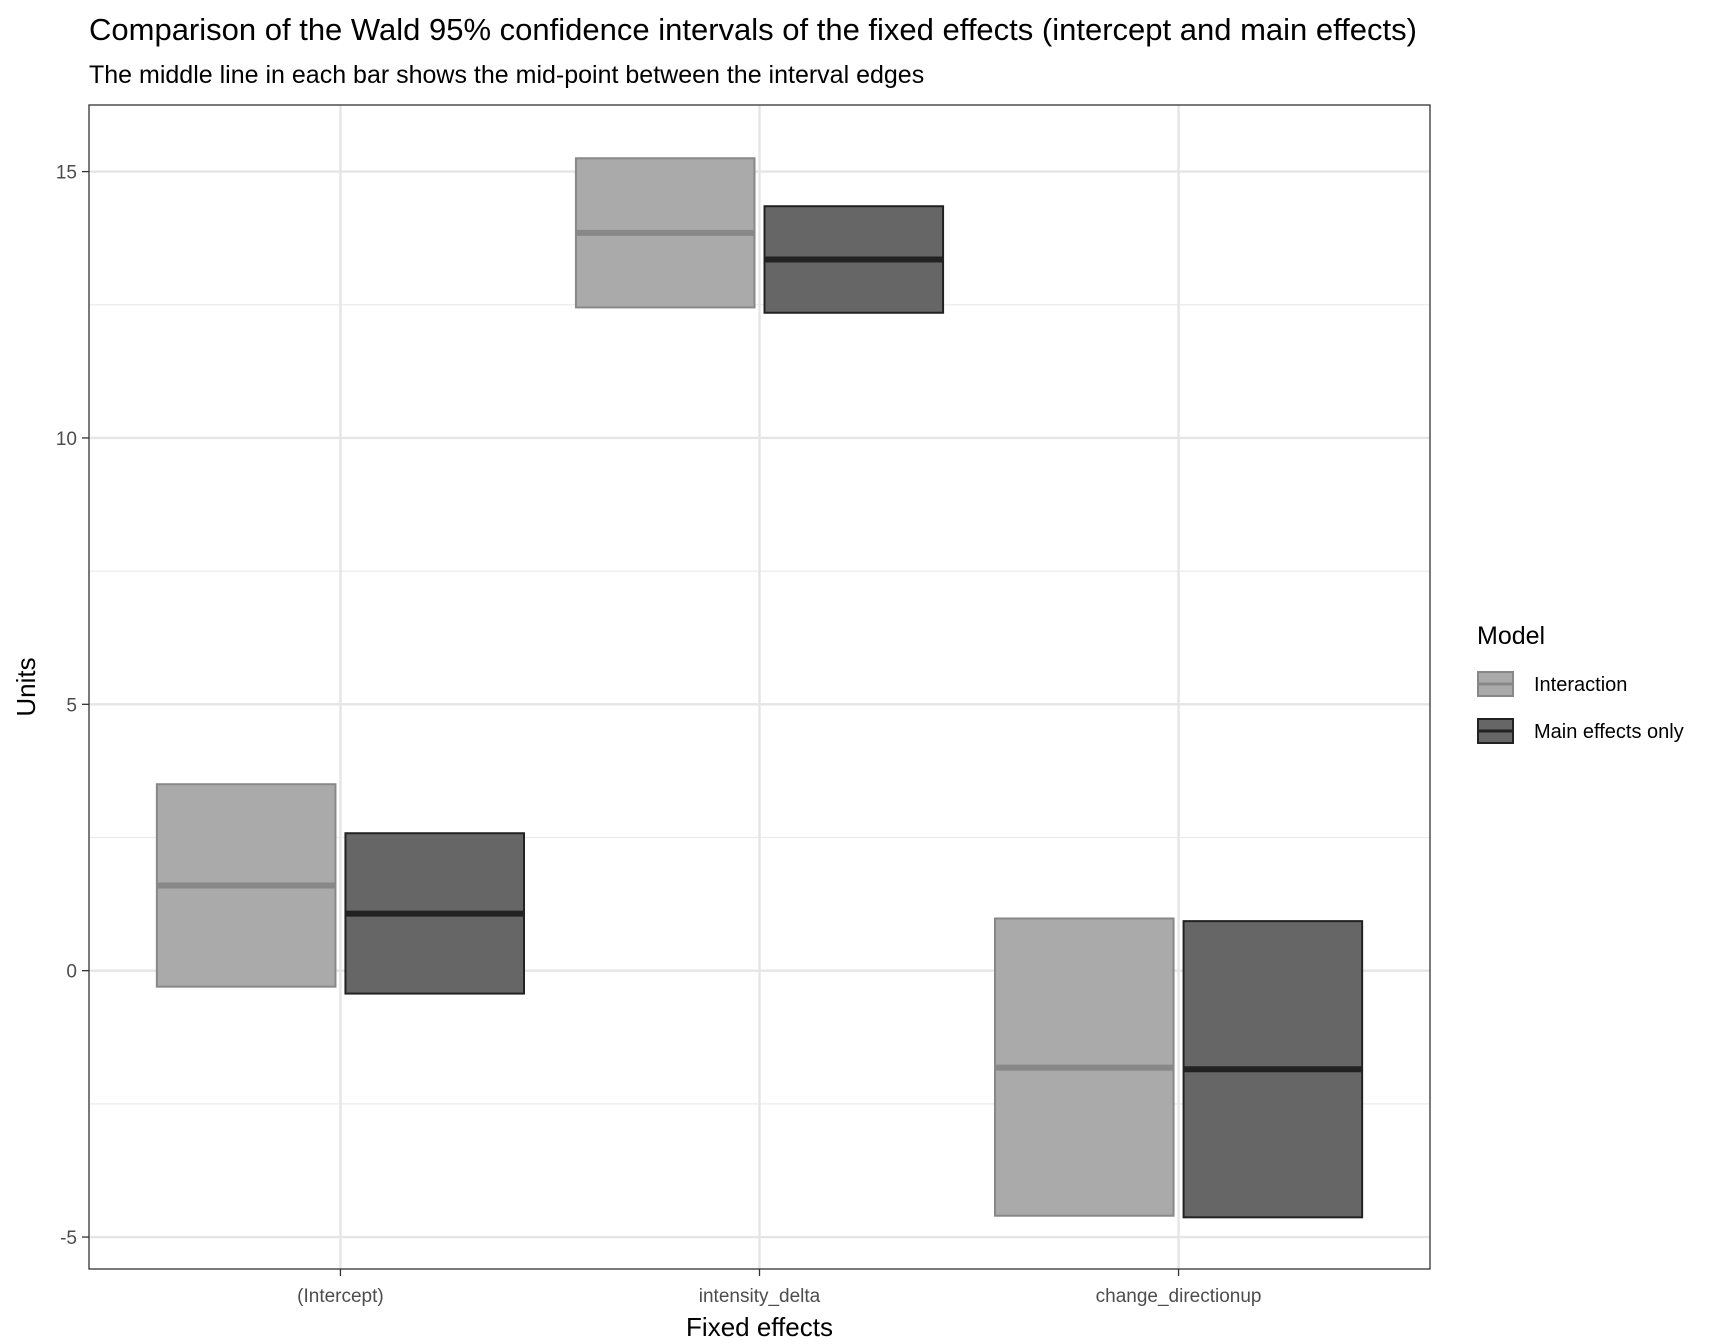  Describe the element at coordinates (1609, 732) in the screenshot. I see `legend-label: Main effects only` at that location.